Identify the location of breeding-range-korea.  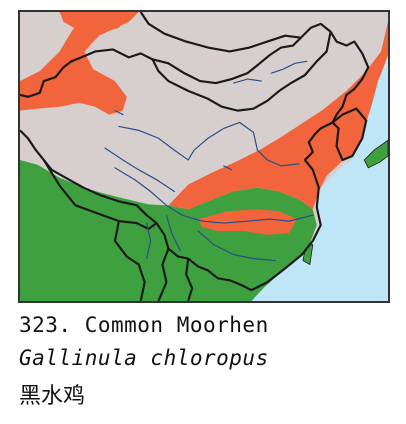
(351, 134).